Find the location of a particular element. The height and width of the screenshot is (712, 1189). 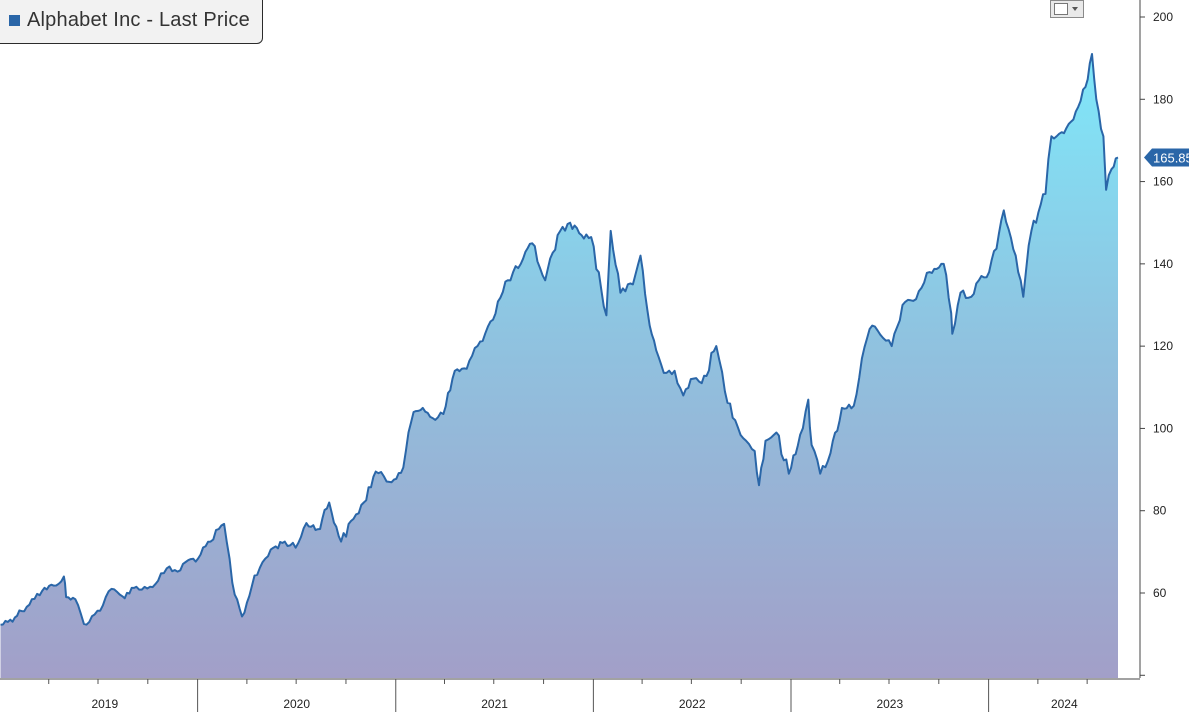

chevron-down-icon is located at coordinates (1075, 9).